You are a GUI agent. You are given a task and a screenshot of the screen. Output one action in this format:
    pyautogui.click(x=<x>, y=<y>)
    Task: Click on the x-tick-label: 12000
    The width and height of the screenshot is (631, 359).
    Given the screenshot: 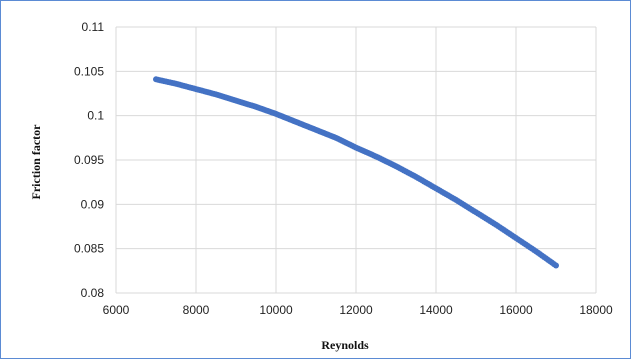 What is the action you would take?
    pyautogui.click(x=356, y=310)
    